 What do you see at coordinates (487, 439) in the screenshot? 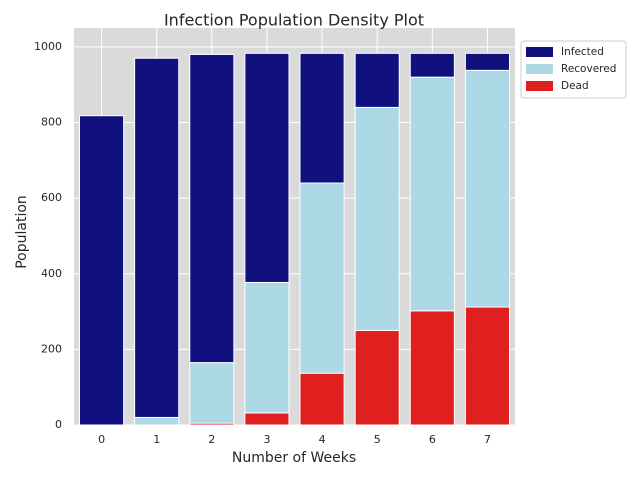
I see `x-tick-label: 7` at bounding box center [487, 439].